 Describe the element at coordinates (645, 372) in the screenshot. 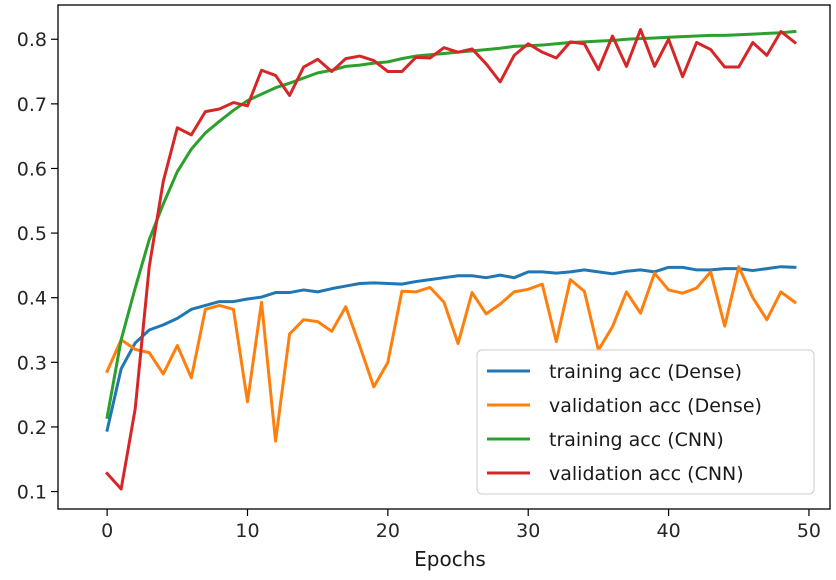

I see `legend-label-0: training acc (Dense)` at that location.